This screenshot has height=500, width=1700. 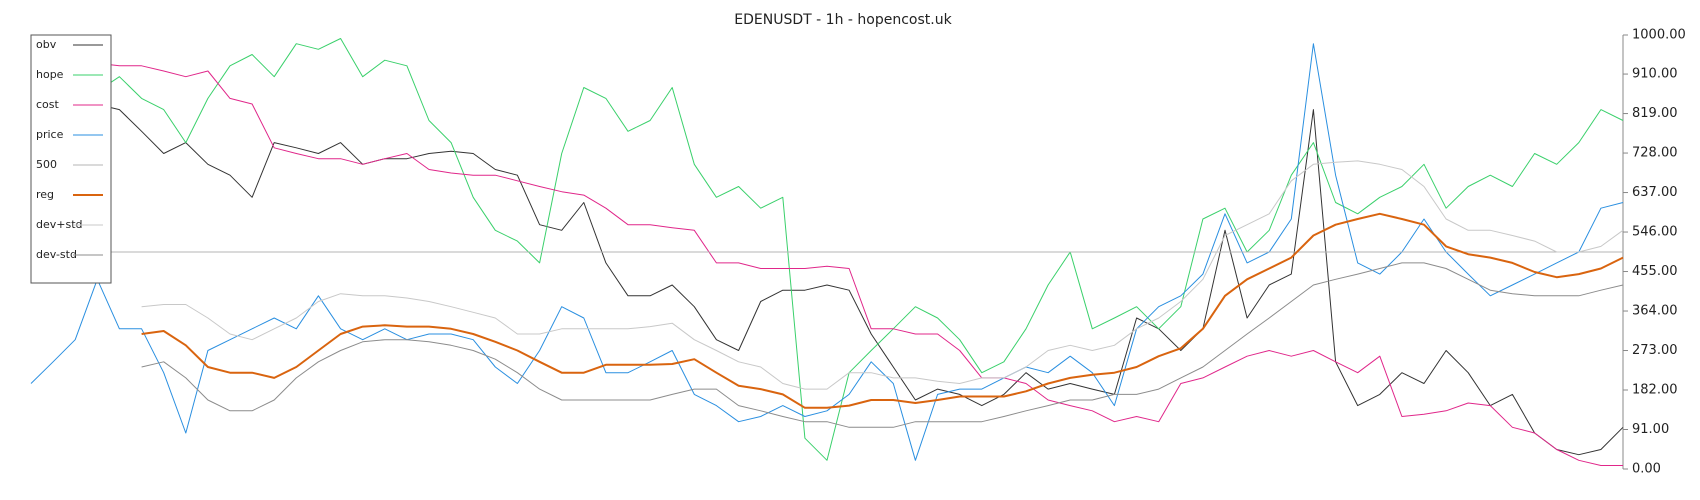 What do you see at coordinates (50, 74) in the screenshot?
I see `legend-label: hope` at bounding box center [50, 74].